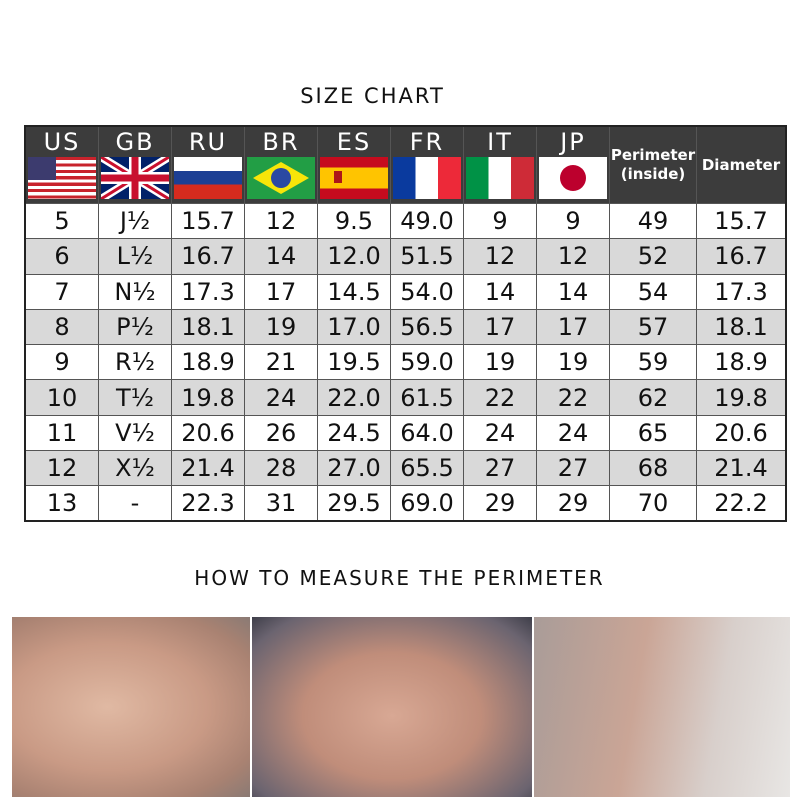  I want to click on spain-flag-icon, so click(354, 178).